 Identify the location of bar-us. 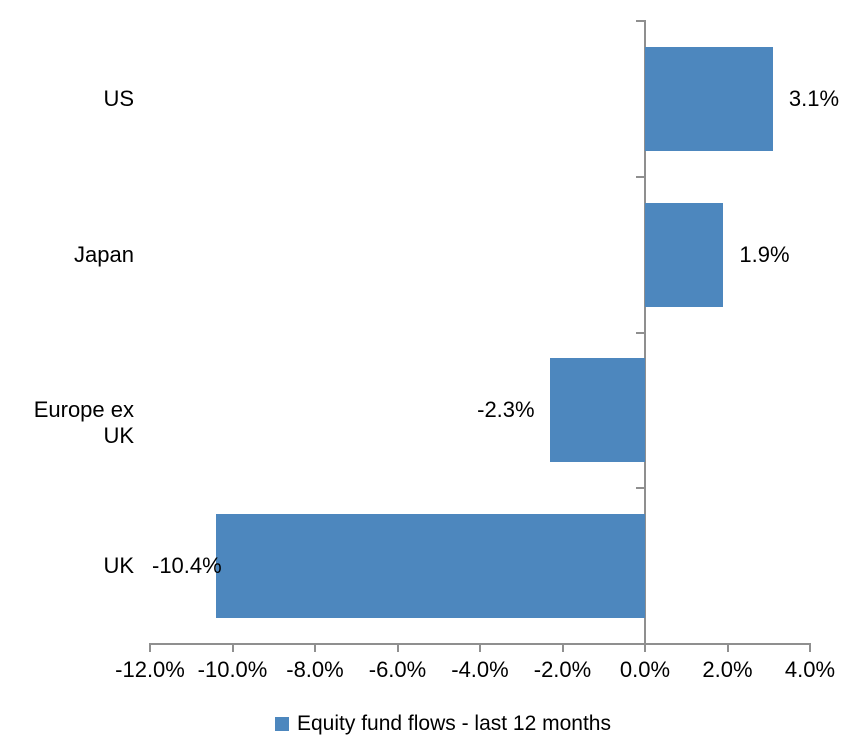
(709, 98).